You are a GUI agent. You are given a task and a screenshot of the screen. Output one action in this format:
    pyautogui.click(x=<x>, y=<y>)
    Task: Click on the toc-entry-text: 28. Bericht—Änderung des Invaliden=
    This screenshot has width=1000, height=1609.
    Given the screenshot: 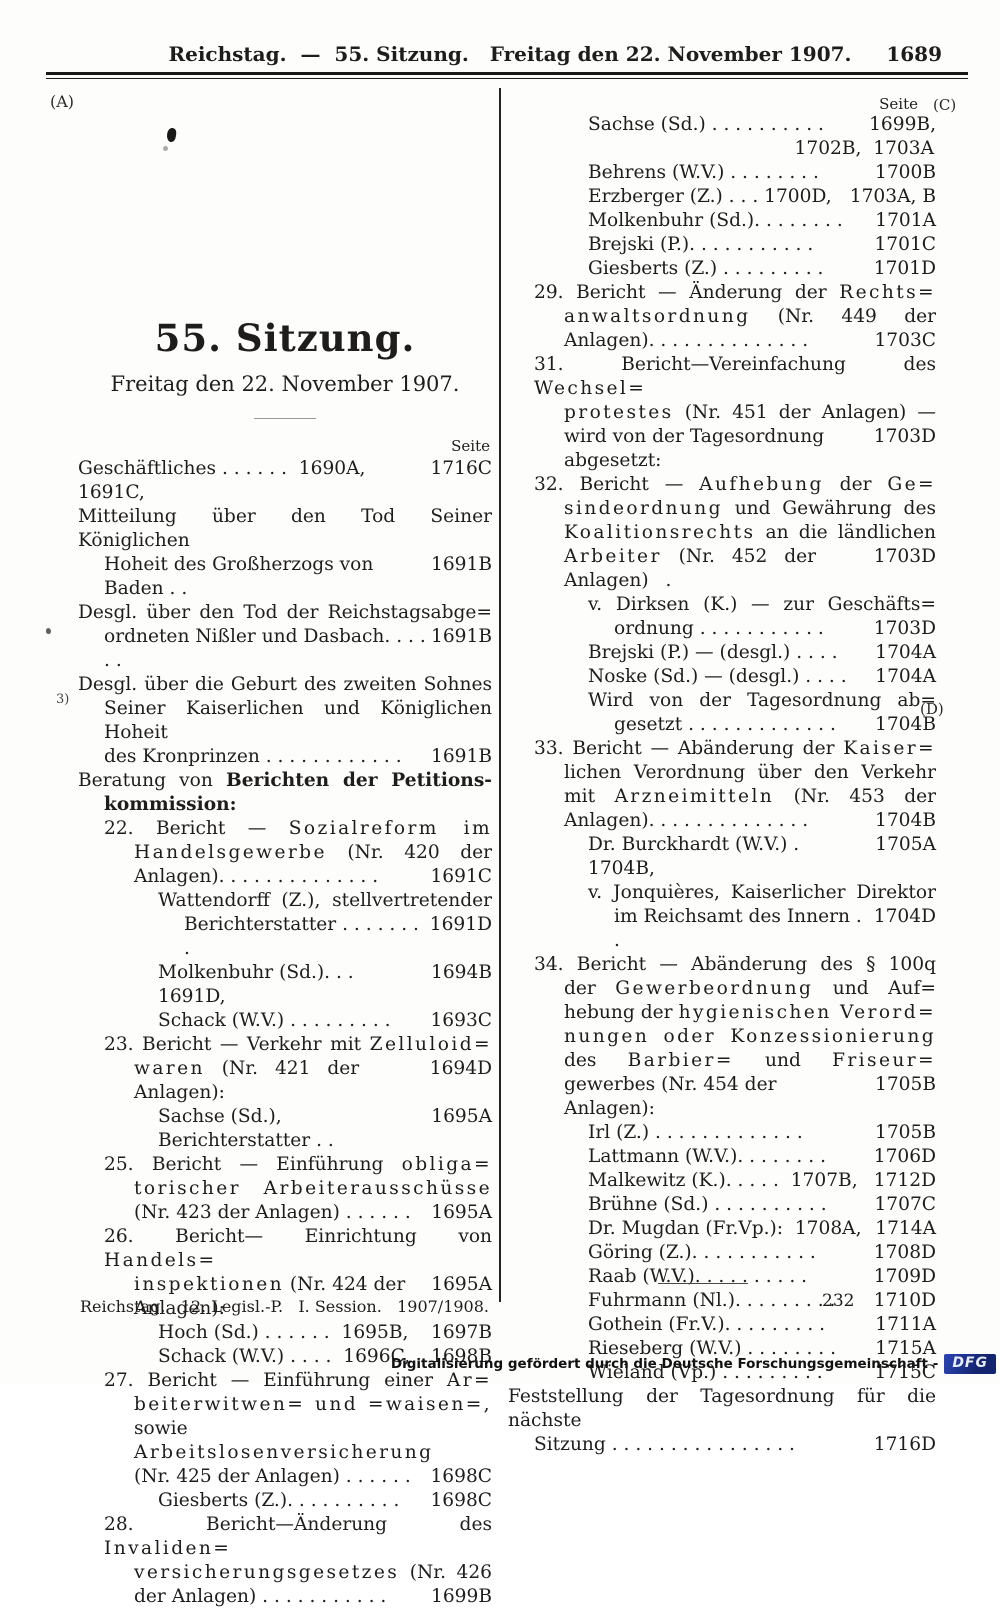 What is the action you would take?
    pyautogui.click(x=298, y=1536)
    